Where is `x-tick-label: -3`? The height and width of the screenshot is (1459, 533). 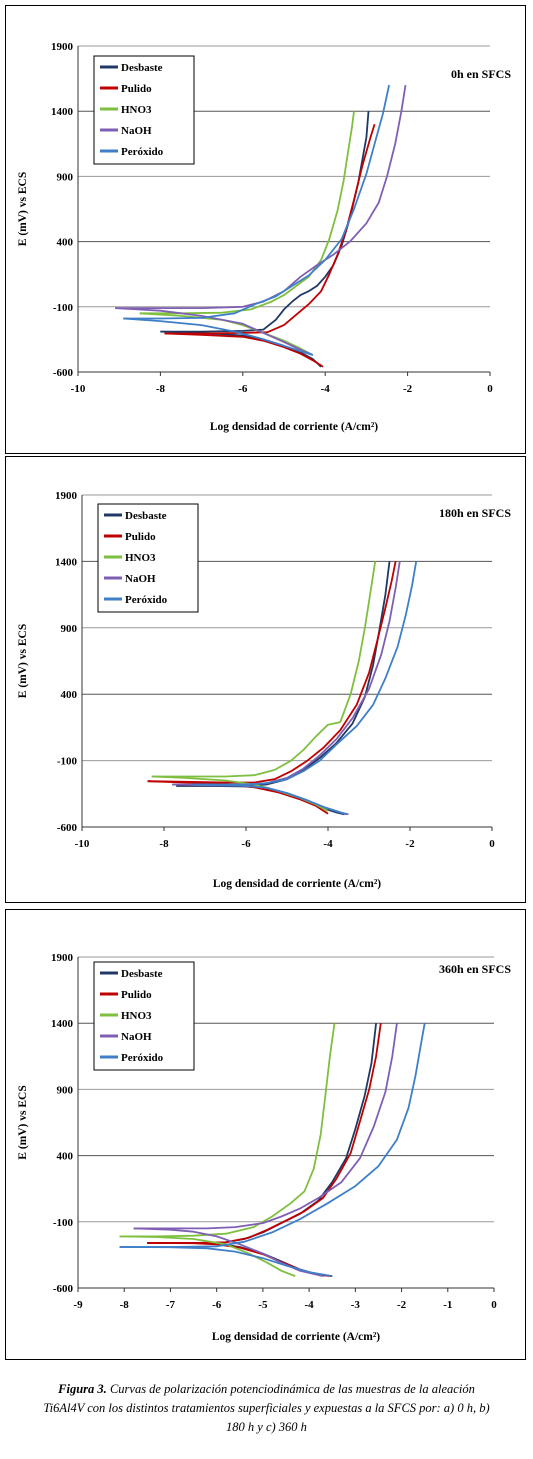
x-tick-label: -3 is located at coordinates (356, 1305).